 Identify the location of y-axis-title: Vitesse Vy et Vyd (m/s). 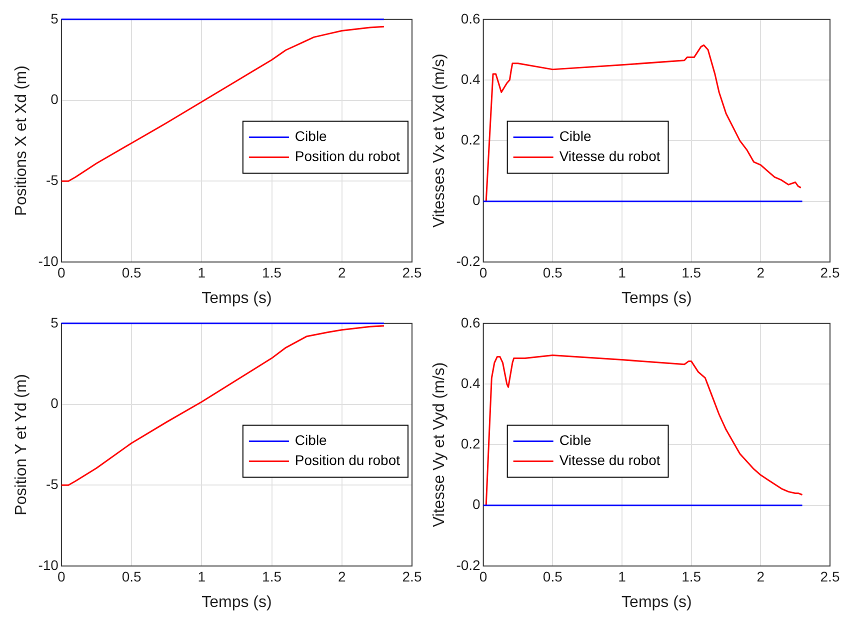
(439, 445).